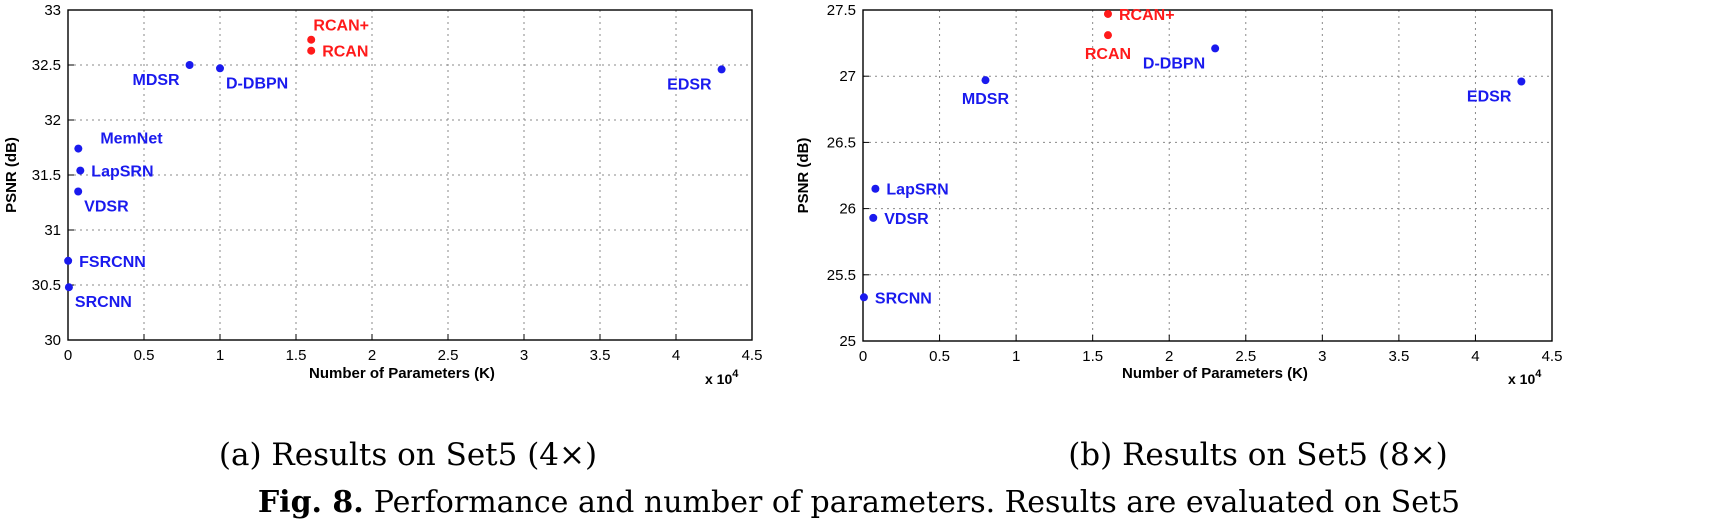 The image size is (1718, 532). Describe the element at coordinates (46, 285) in the screenshot. I see `y-tick-label: 30.5` at that location.